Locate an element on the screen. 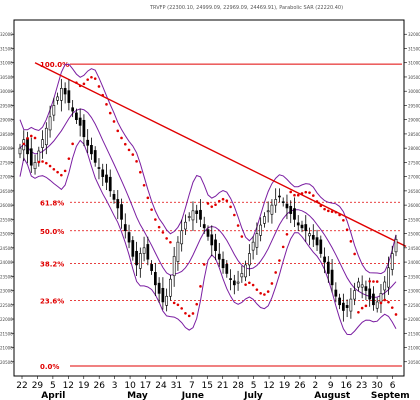  y-tick-label-right: 30500 is located at coordinates (414, 77).